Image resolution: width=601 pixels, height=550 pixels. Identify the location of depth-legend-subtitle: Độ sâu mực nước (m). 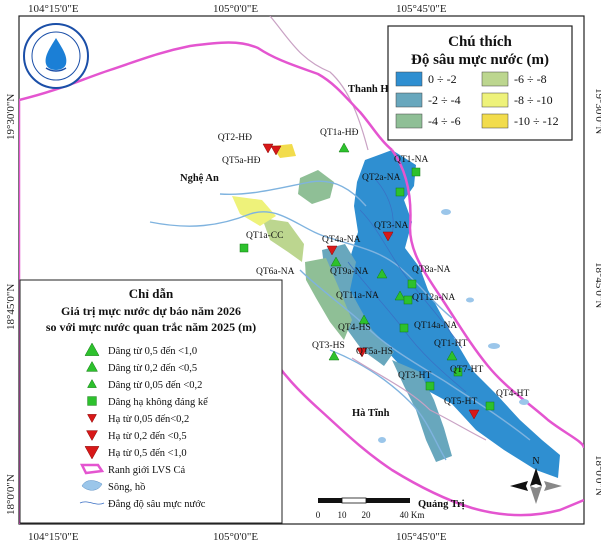
(480, 60).